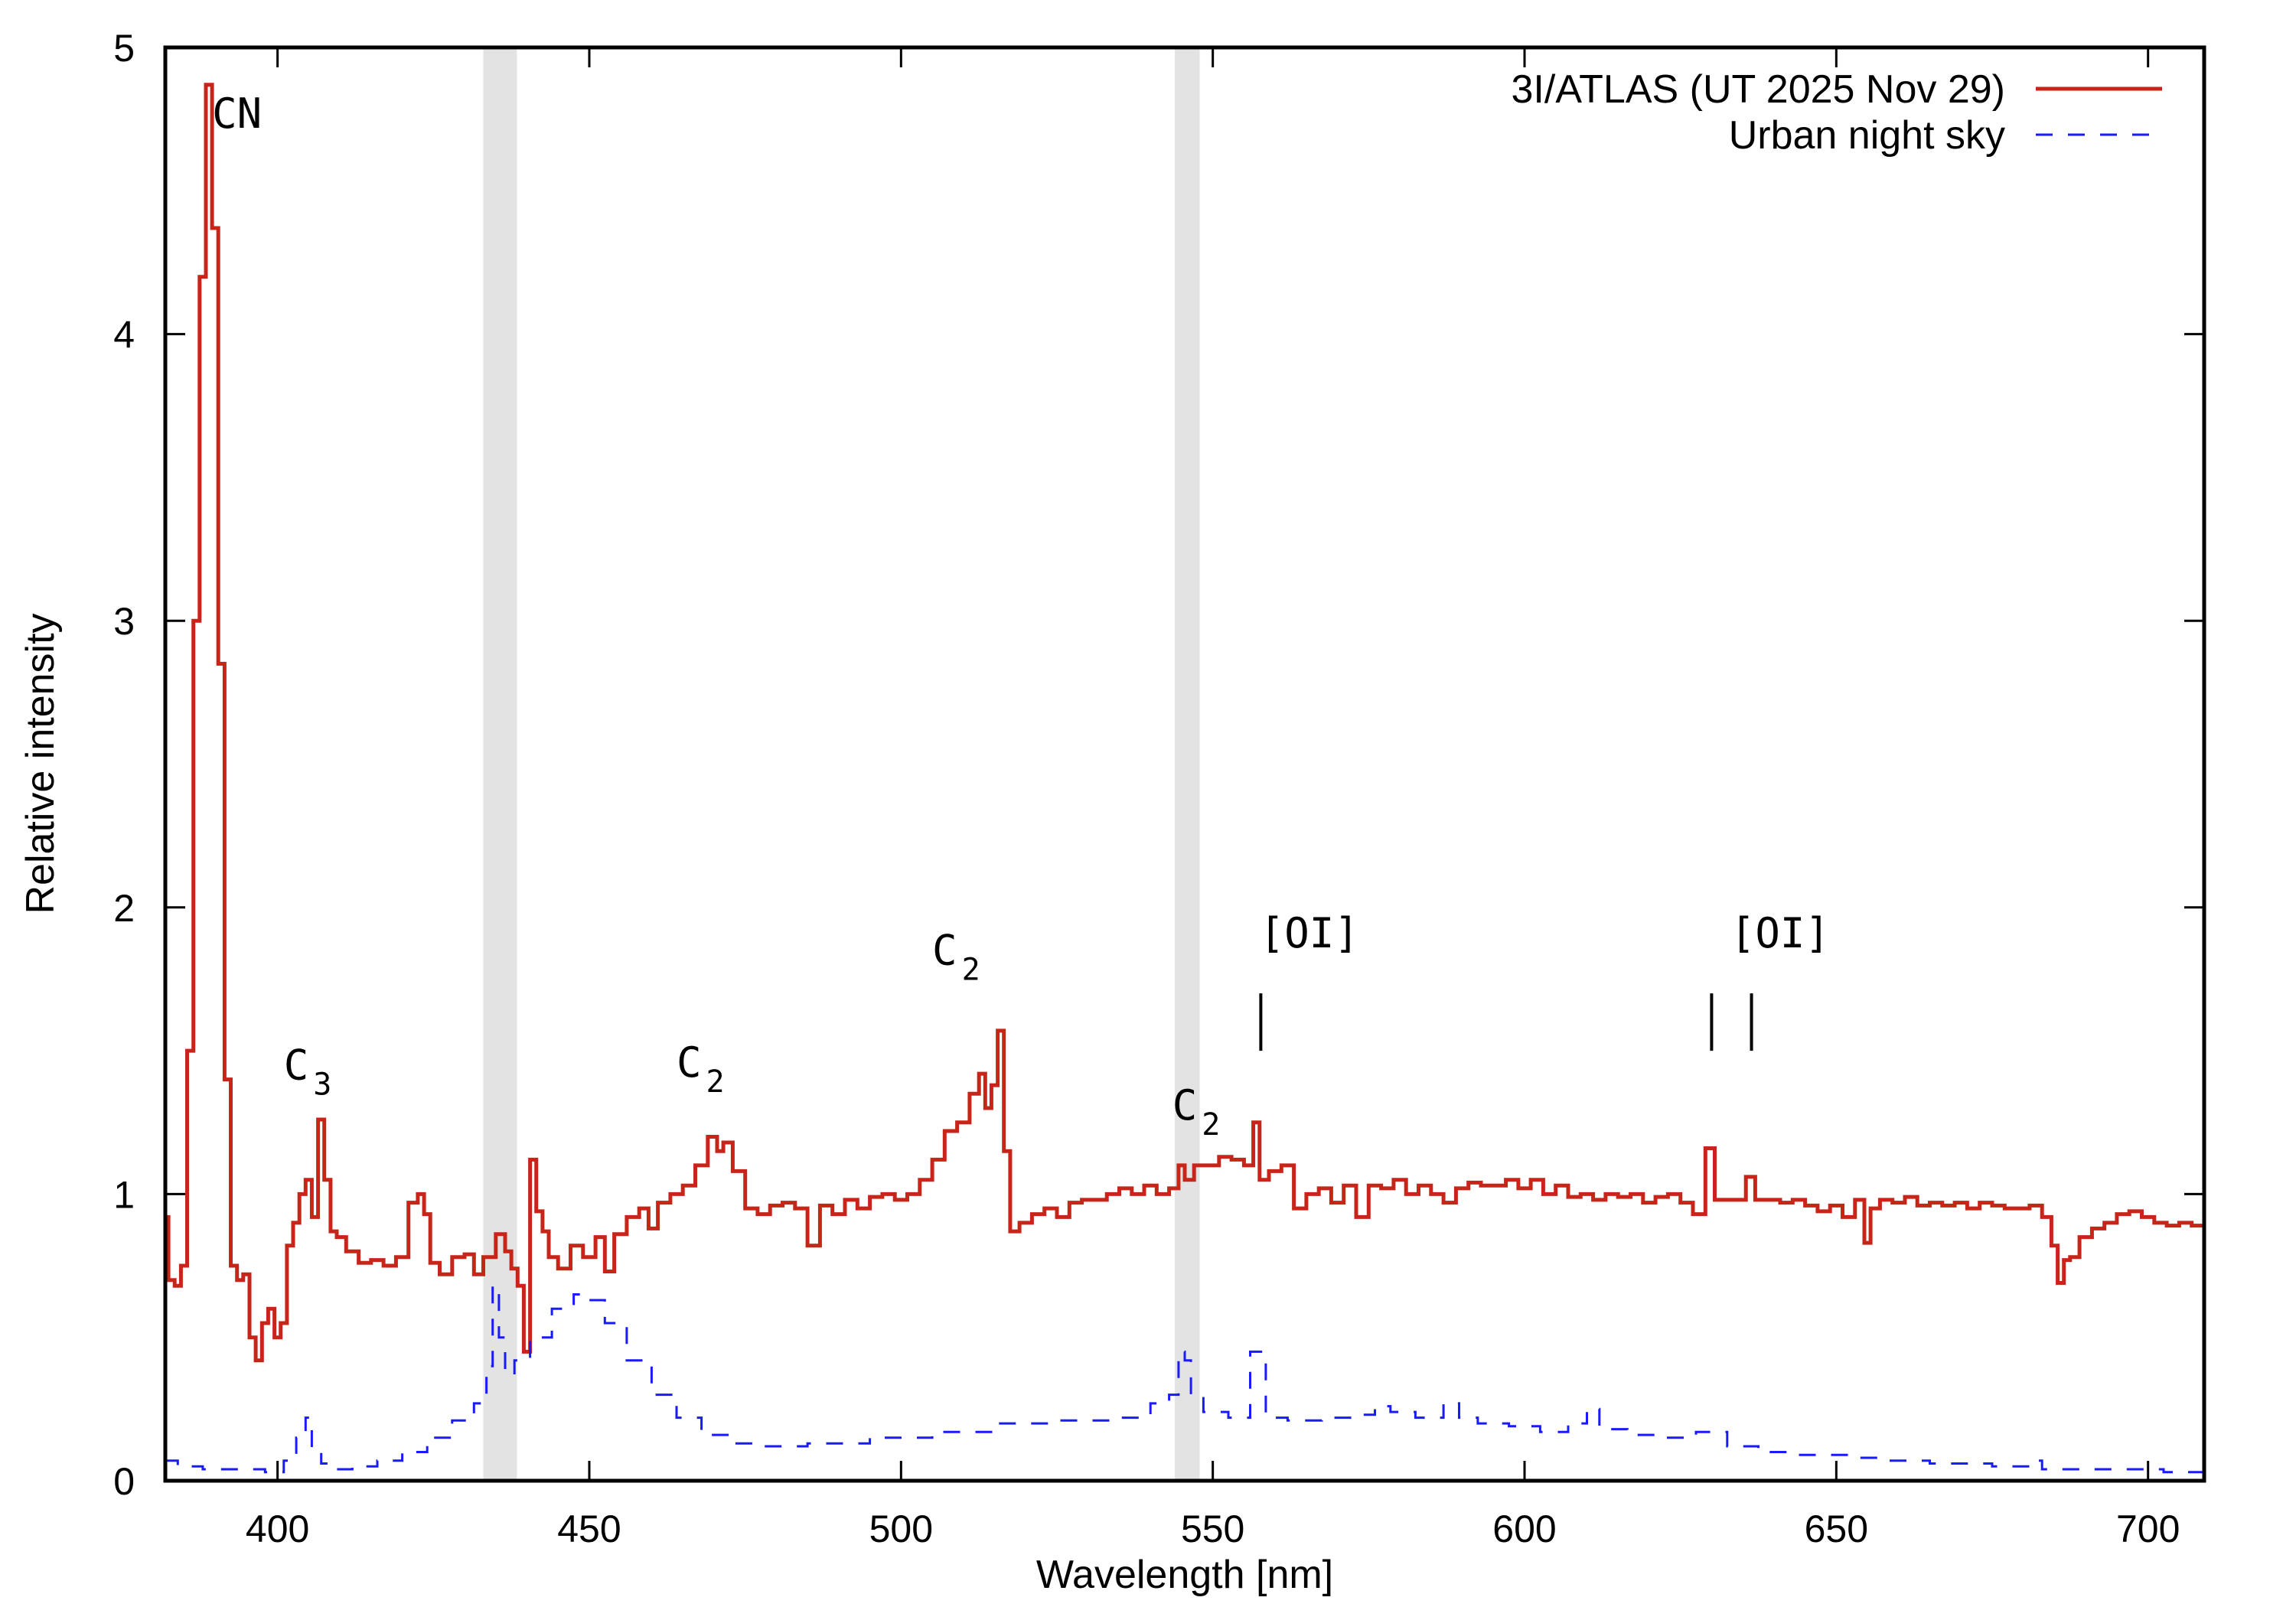 Image resolution: width=2296 pixels, height=1607 pixels. What do you see at coordinates (124, 49) in the screenshot?
I see `y-tick-label: 5` at bounding box center [124, 49].